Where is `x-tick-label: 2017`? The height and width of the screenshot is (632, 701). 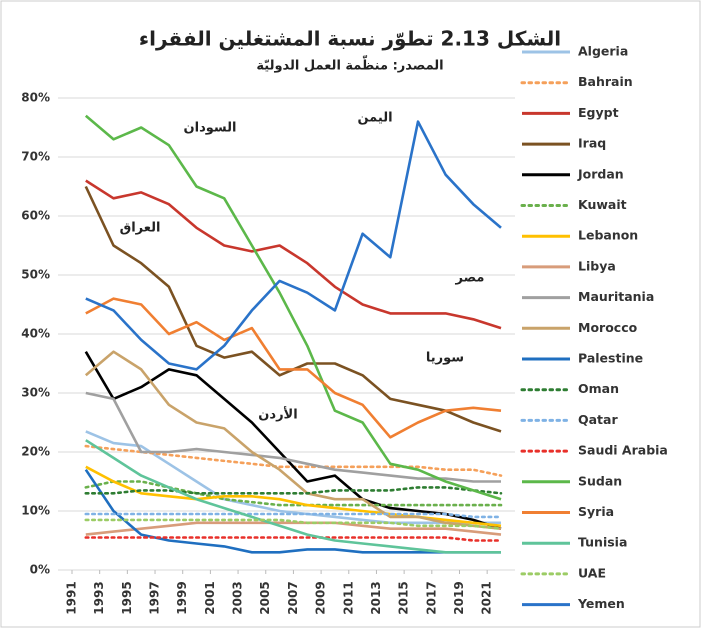
x-tick-label: 2017 is located at coordinates (431, 597).